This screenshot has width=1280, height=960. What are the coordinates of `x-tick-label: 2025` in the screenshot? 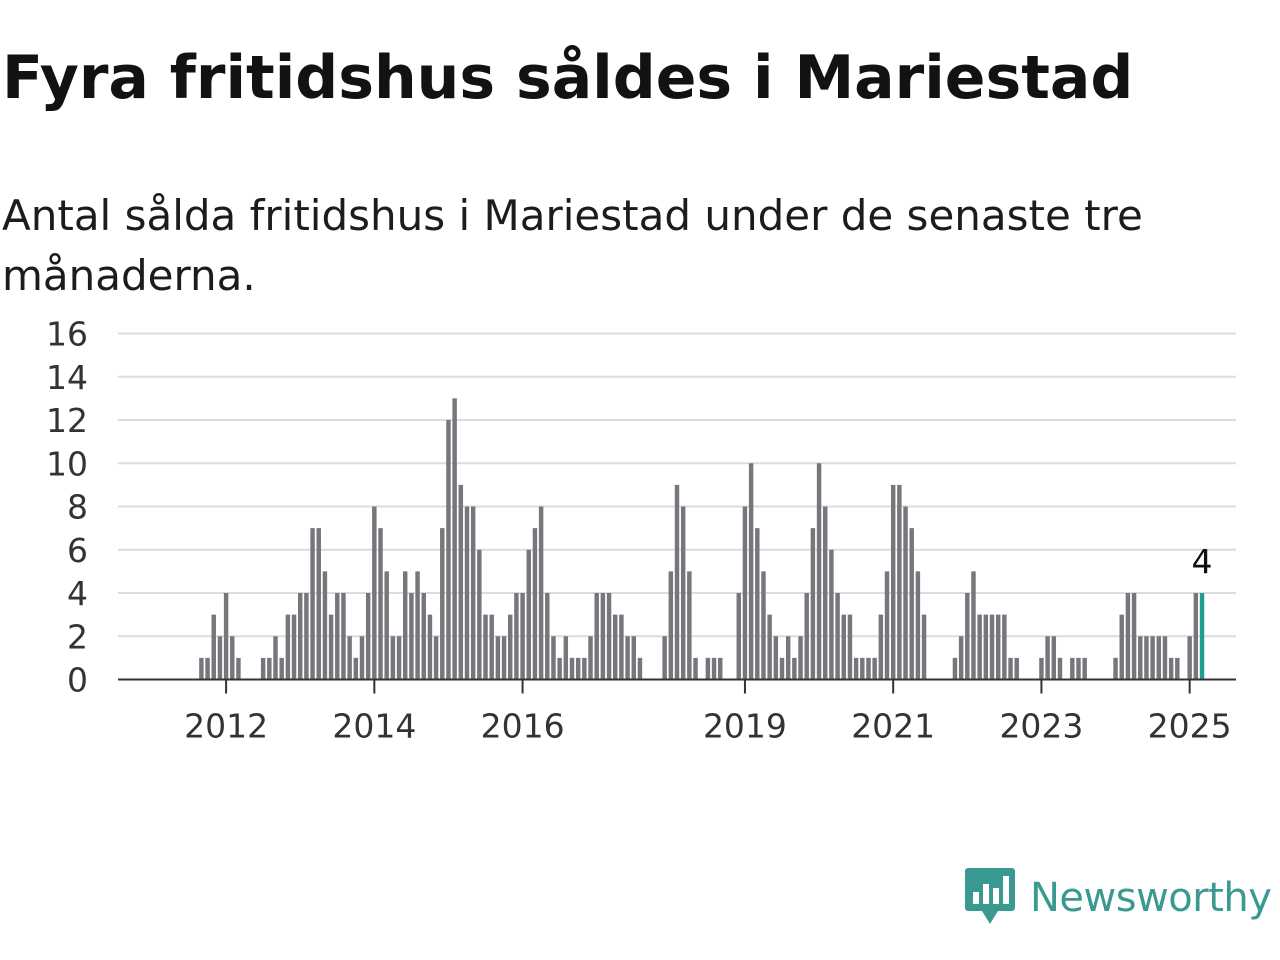 It's located at (1190, 726).